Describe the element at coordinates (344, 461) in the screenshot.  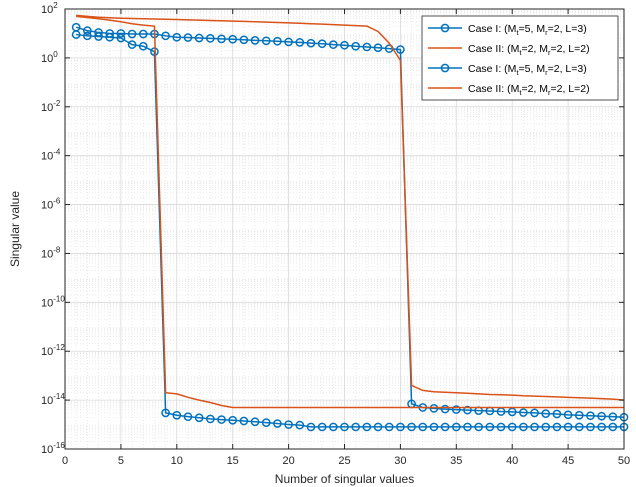
I see `x-tick-label: 25` at that location.